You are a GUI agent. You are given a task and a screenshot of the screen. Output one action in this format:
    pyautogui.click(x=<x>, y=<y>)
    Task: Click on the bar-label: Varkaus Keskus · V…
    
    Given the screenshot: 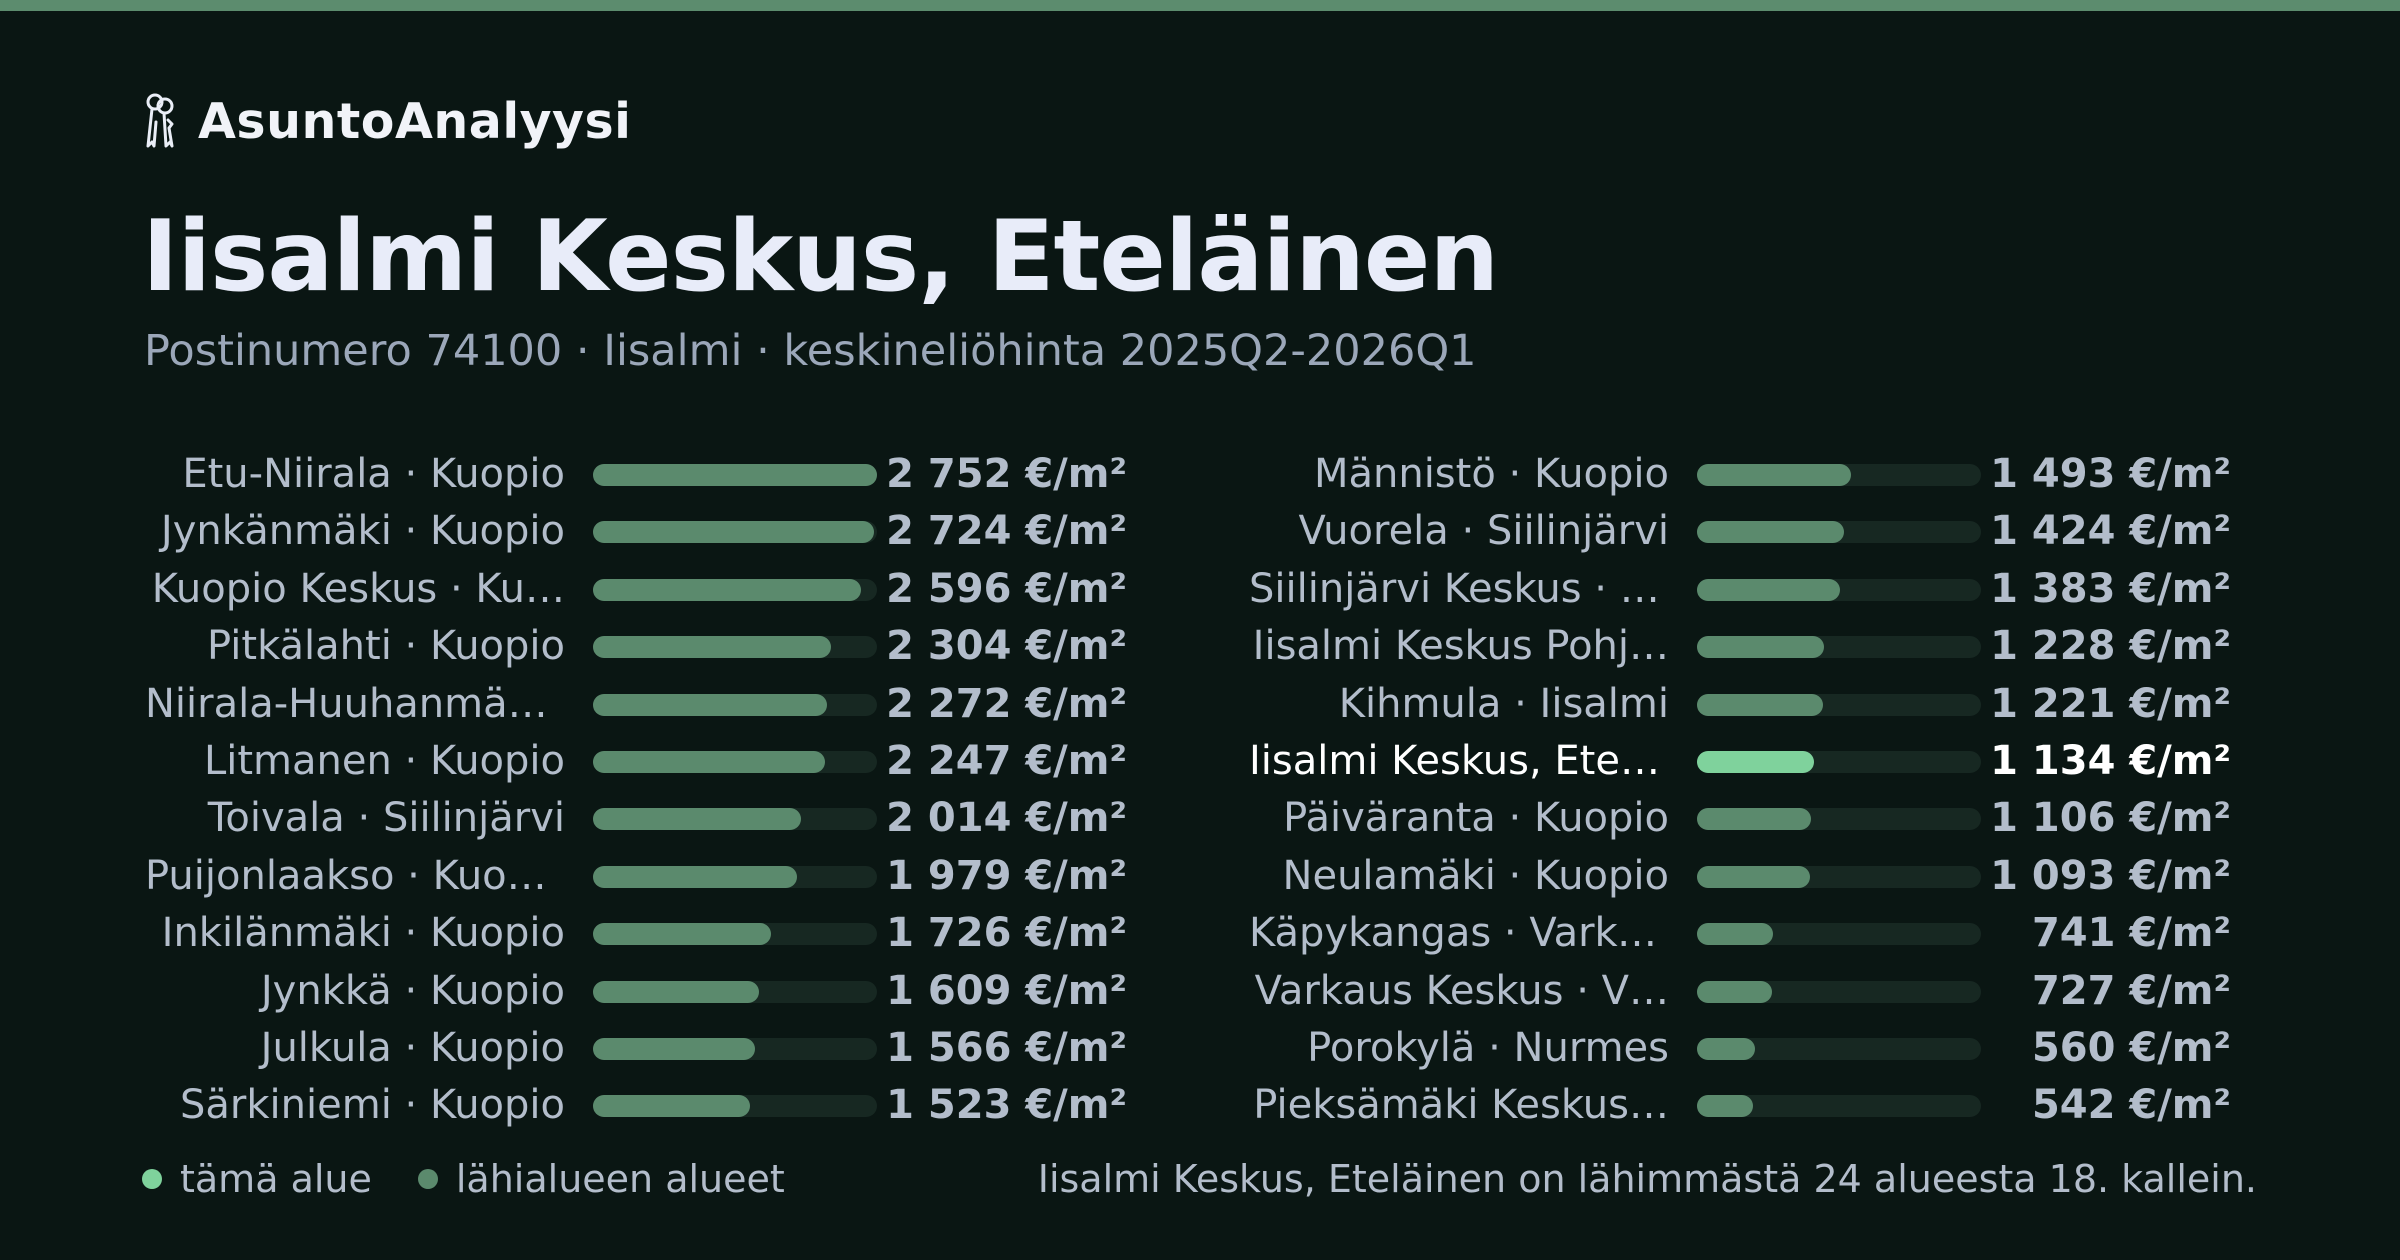 What is the action you would take?
    pyautogui.click(x=1461, y=991)
    